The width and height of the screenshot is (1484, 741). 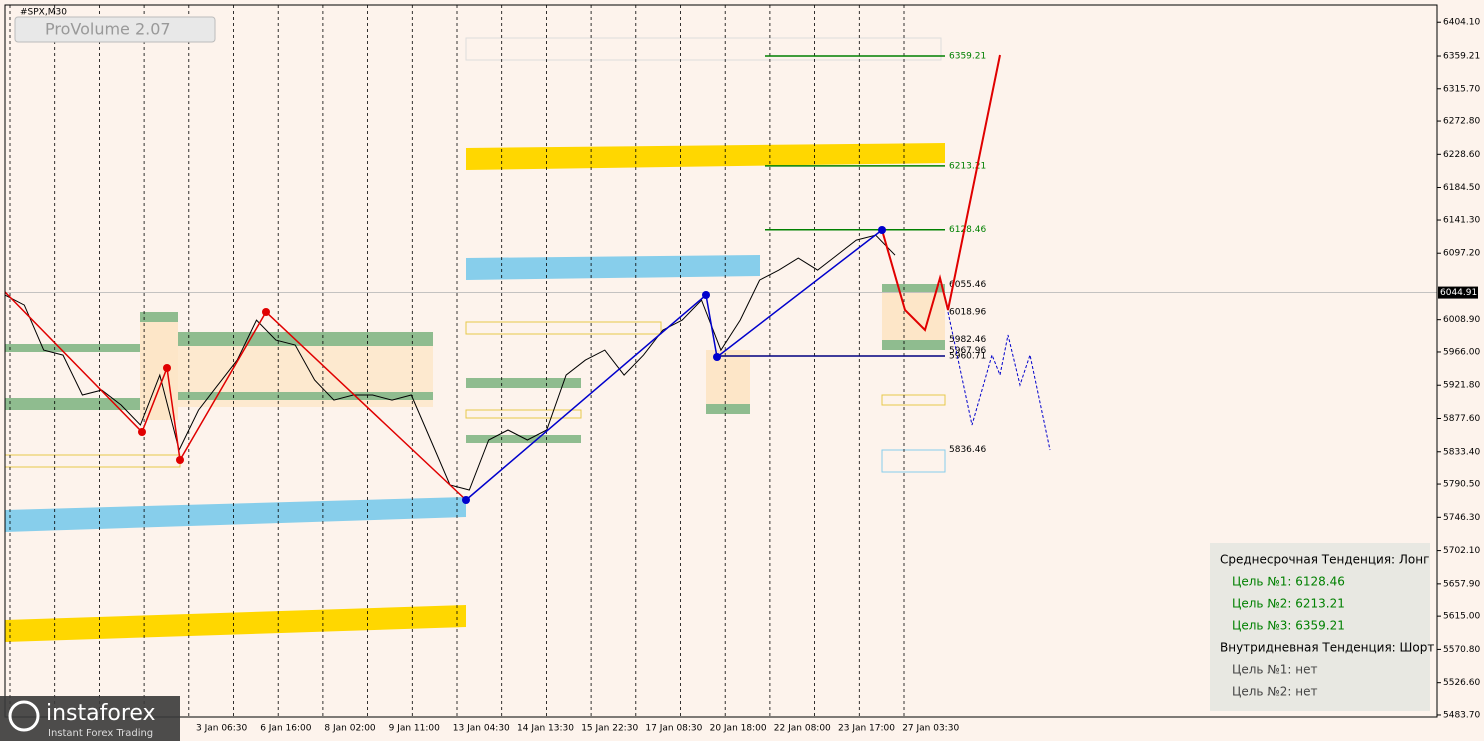 I want to click on panel-line: Цель №2: 6213.21, so click(x=1288, y=604).